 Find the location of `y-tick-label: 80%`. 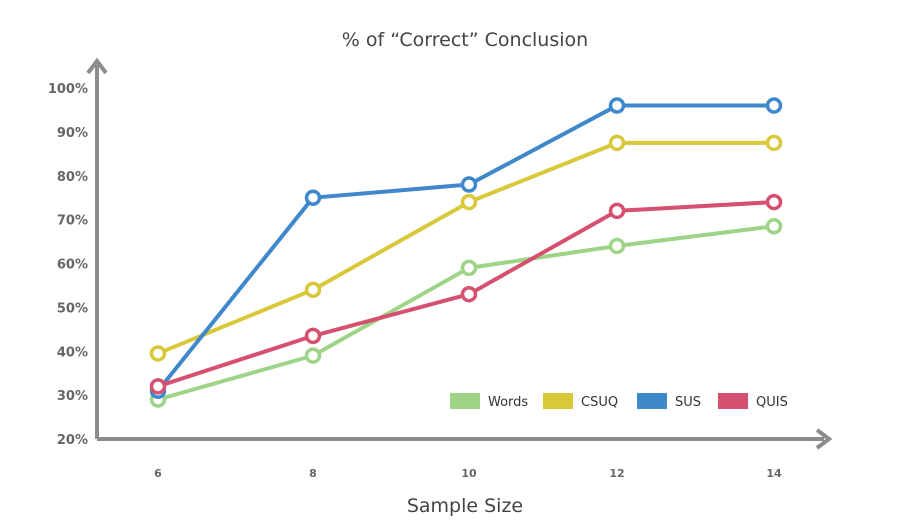

y-tick-label: 80% is located at coordinates (72, 177).